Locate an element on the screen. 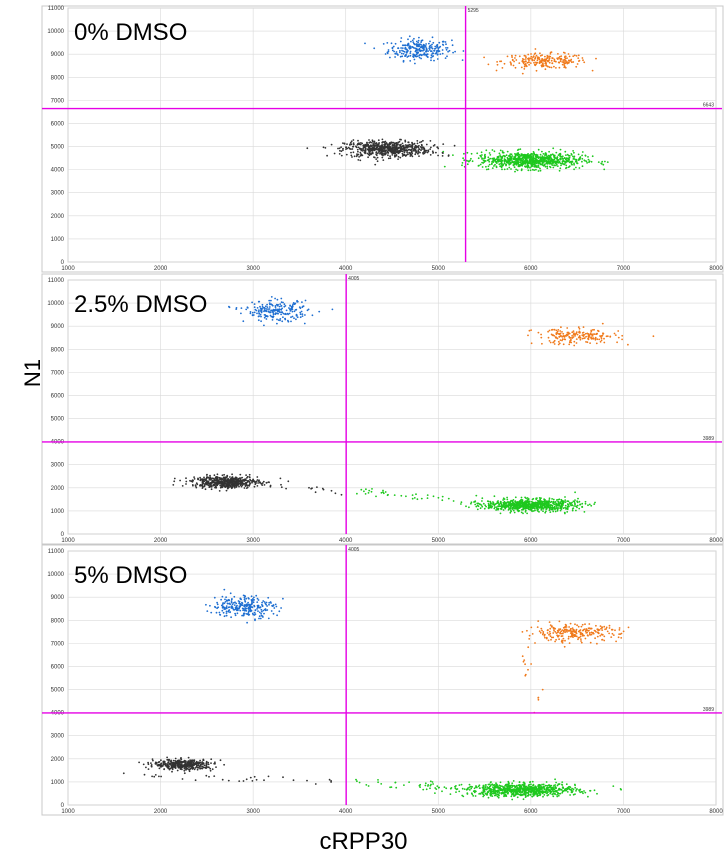  y-tick-label: 1000 is located at coordinates (58, 512).